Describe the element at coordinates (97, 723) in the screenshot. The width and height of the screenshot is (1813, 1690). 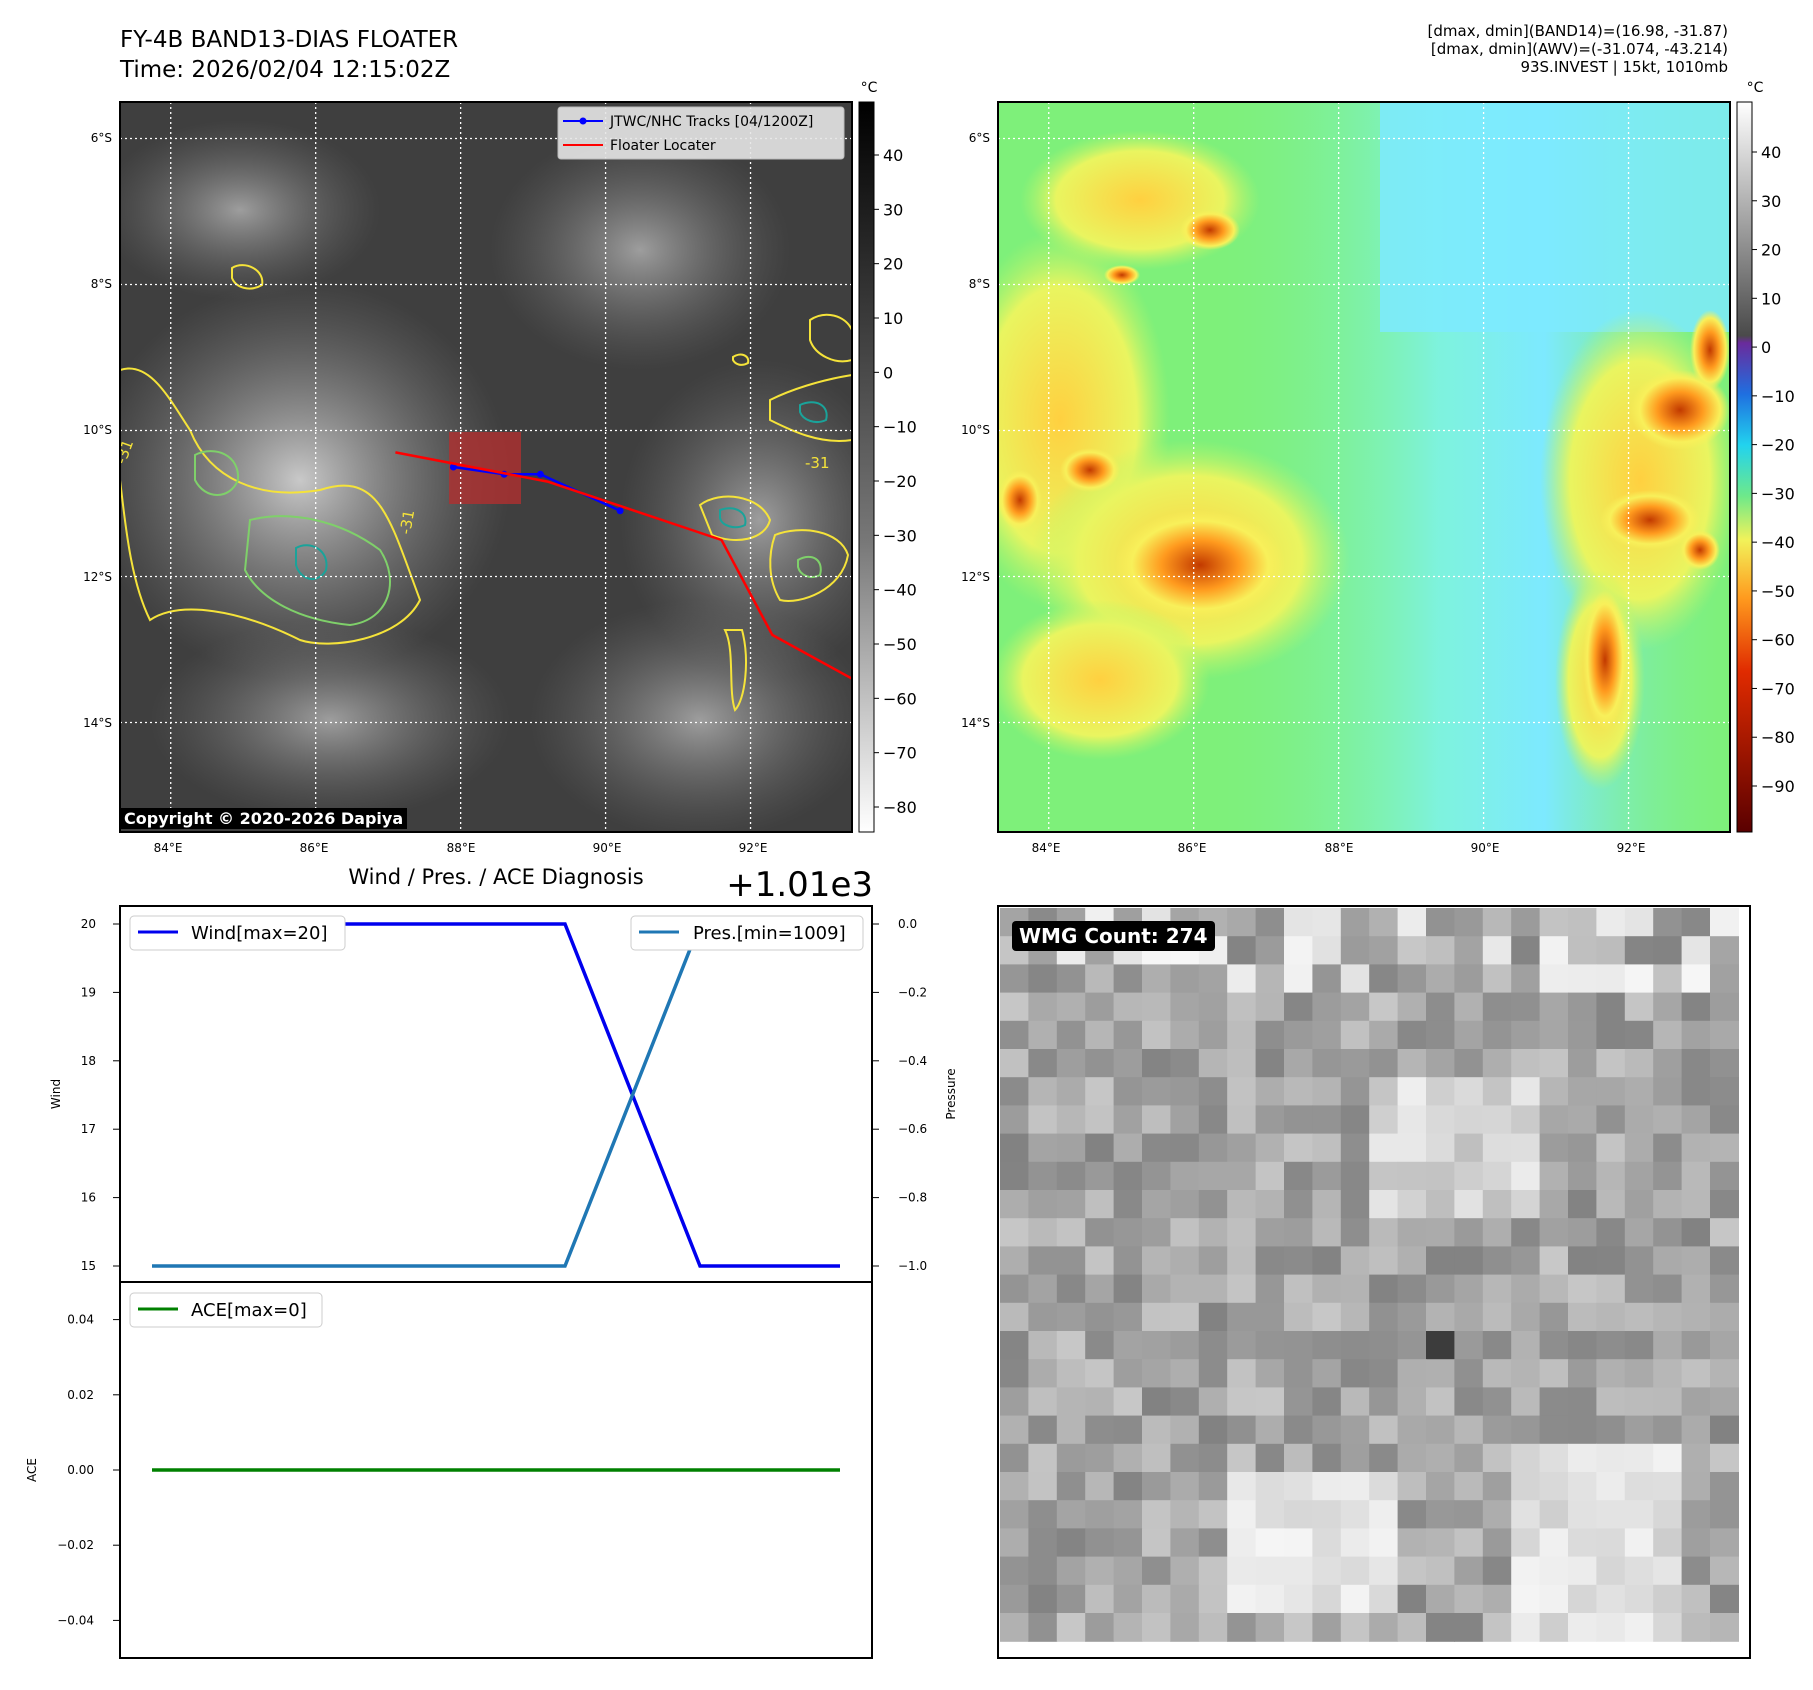
I see `lat-label: 14°S` at that location.